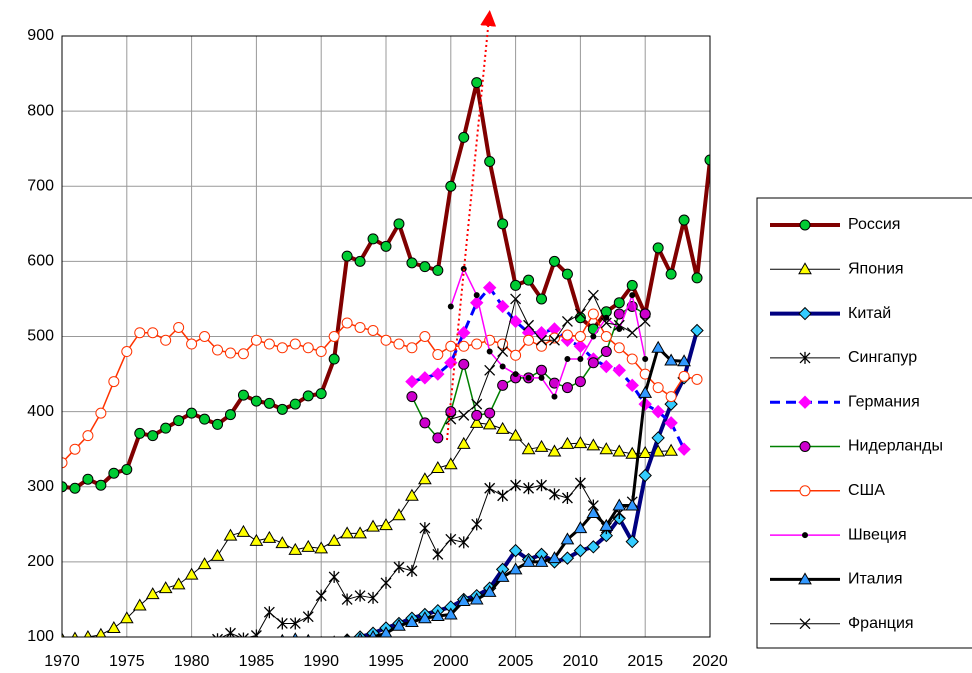  I want to click on x-tick-label: 1985, so click(257, 661).